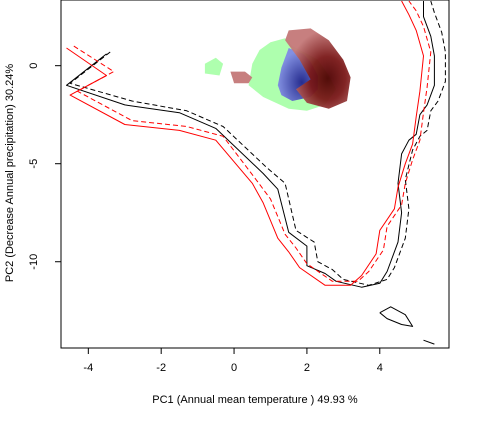 This screenshot has height=422, width=480. I want to click on x-tick-label: -2, so click(161, 368).